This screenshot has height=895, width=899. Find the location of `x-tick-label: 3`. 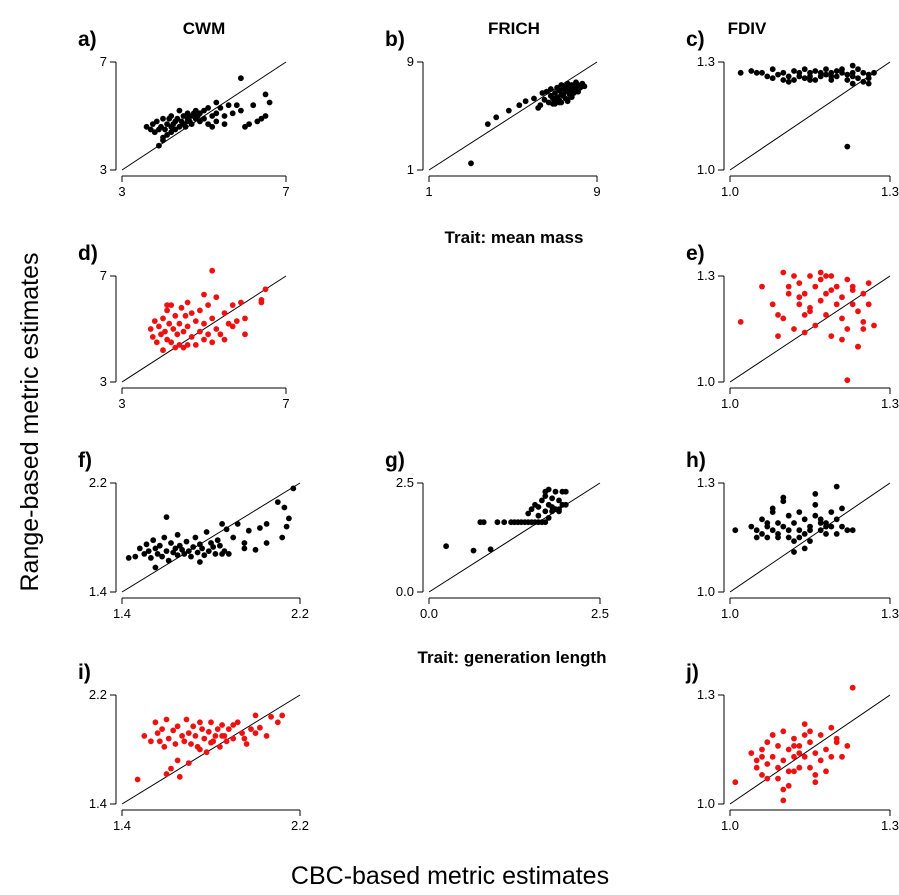

x-tick-label: 3 is located at coordinates (121, 191).